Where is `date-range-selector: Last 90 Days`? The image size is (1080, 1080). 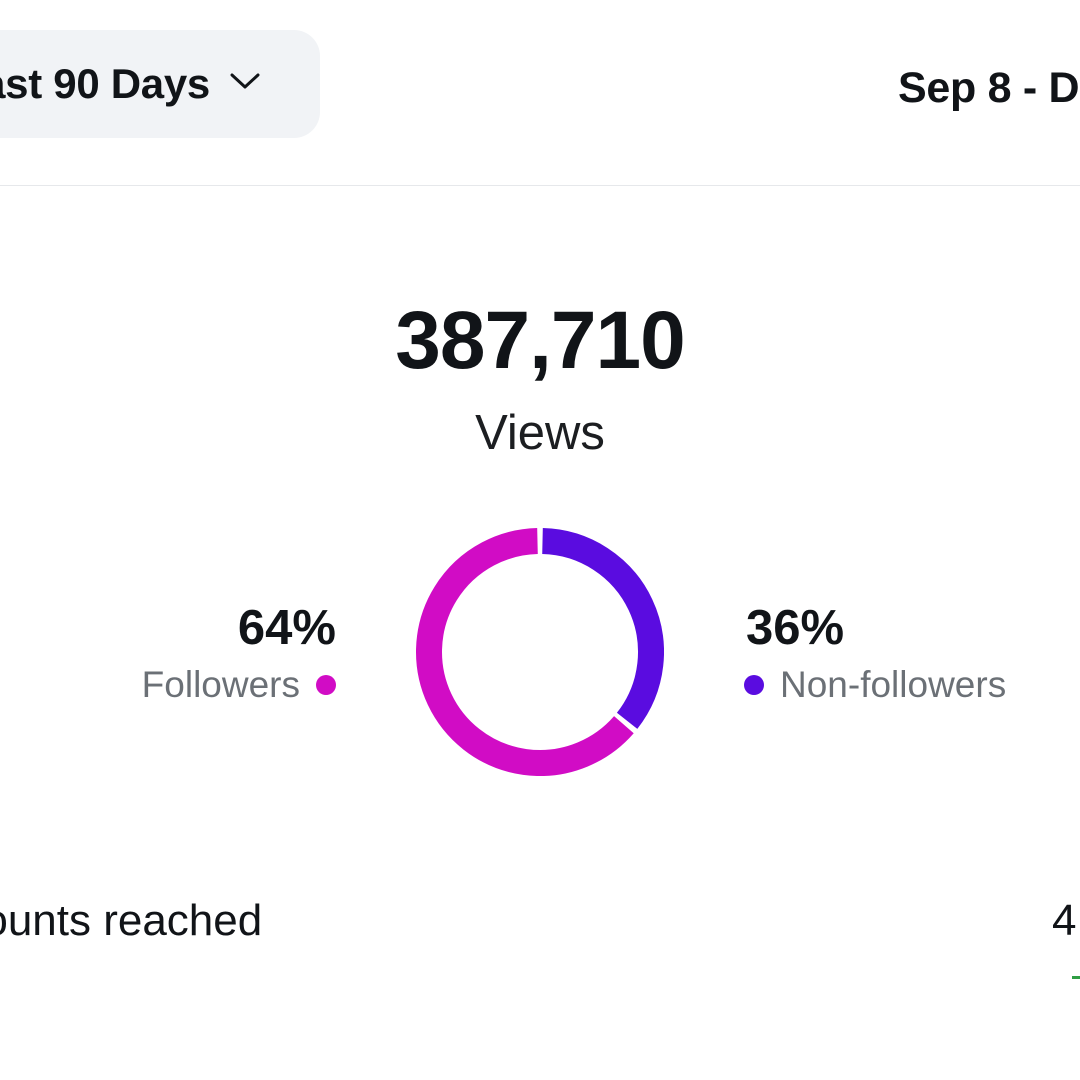 date-range-selector: Last 90 Days is located at coordinates (160, 84).